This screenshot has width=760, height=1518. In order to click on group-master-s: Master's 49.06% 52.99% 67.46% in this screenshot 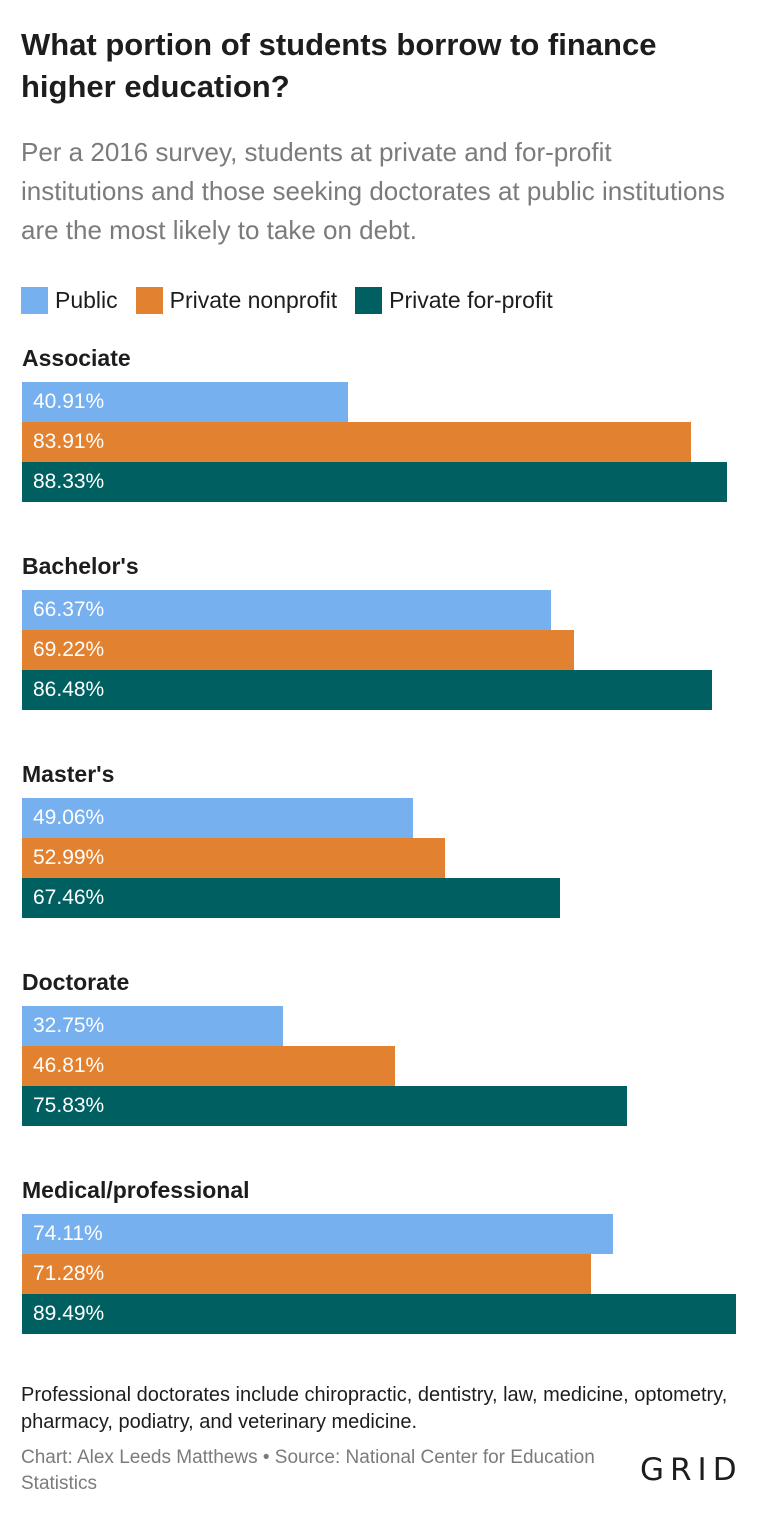, I will do `click(381, 839)`.